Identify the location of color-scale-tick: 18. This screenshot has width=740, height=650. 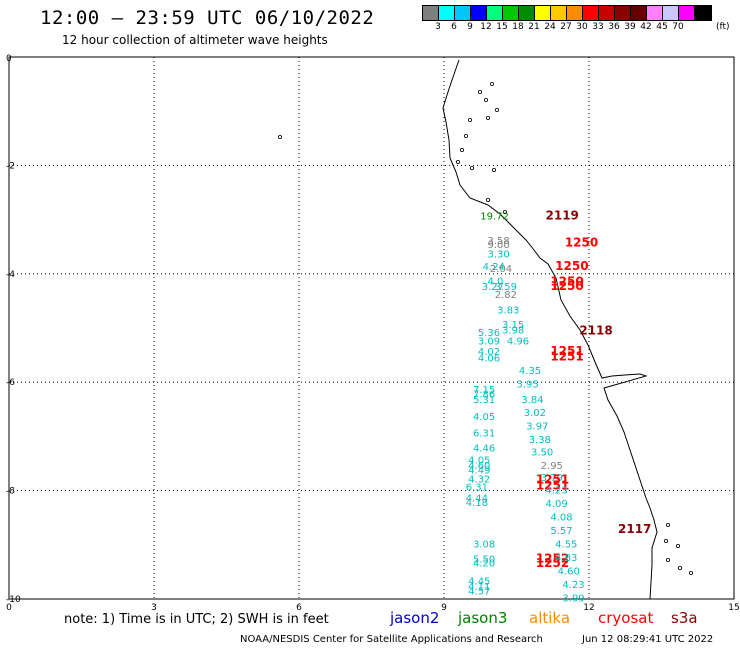
(518, 27).